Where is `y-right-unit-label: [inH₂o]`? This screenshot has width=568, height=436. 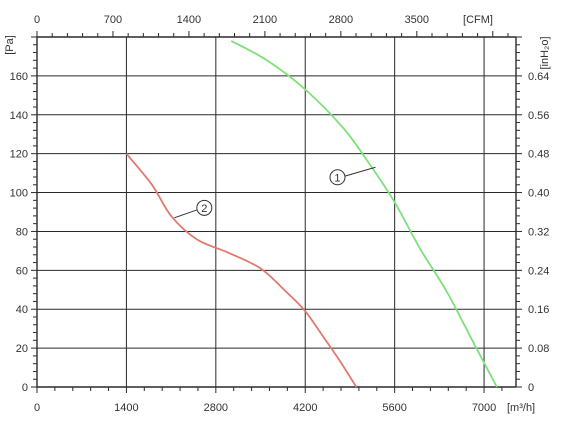
y-right-unit-label: [inH₂o] is located at coordinates (545, 52).